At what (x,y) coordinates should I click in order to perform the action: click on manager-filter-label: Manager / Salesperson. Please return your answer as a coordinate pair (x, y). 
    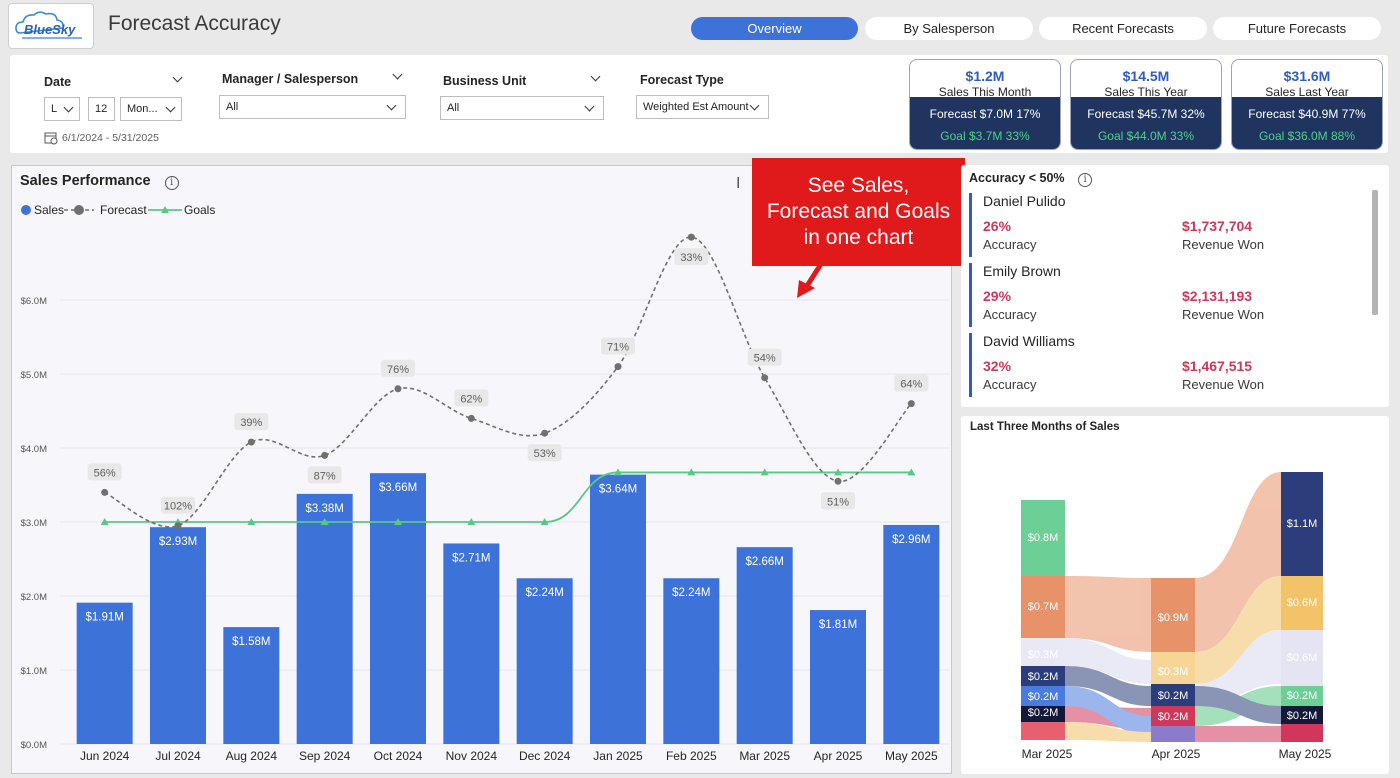
    Looking at the image, I should click on (290, 79).